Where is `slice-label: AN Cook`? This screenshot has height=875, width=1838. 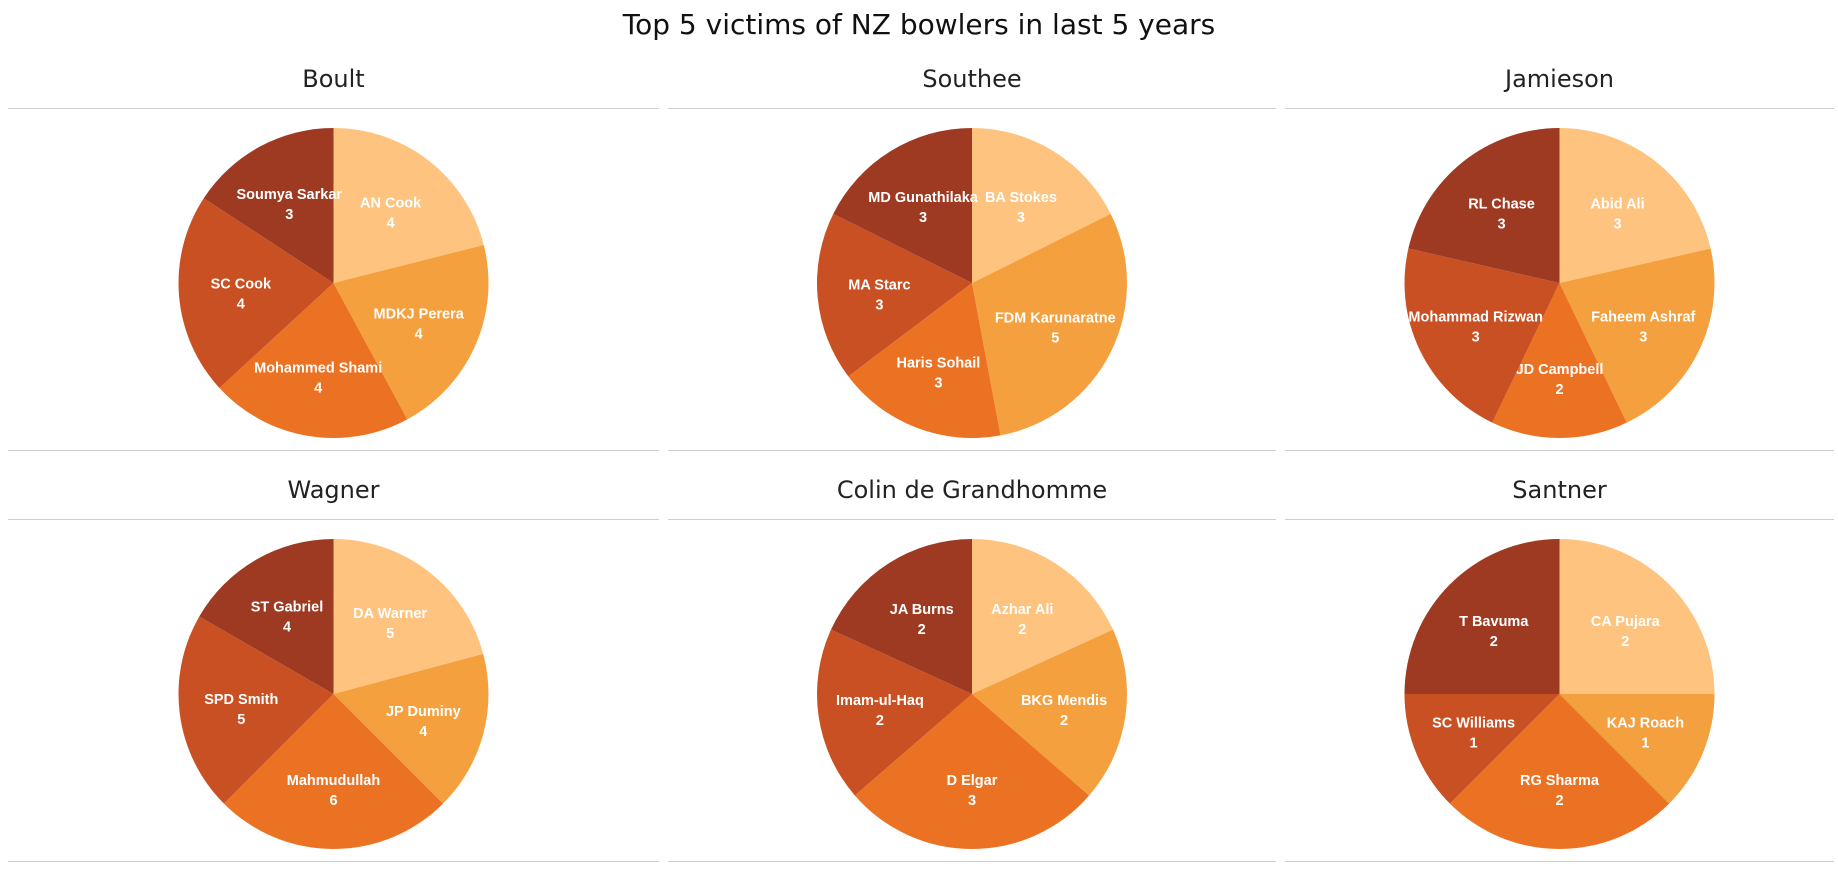
slice-label: AN Cook is located at coordinates (391, 204).